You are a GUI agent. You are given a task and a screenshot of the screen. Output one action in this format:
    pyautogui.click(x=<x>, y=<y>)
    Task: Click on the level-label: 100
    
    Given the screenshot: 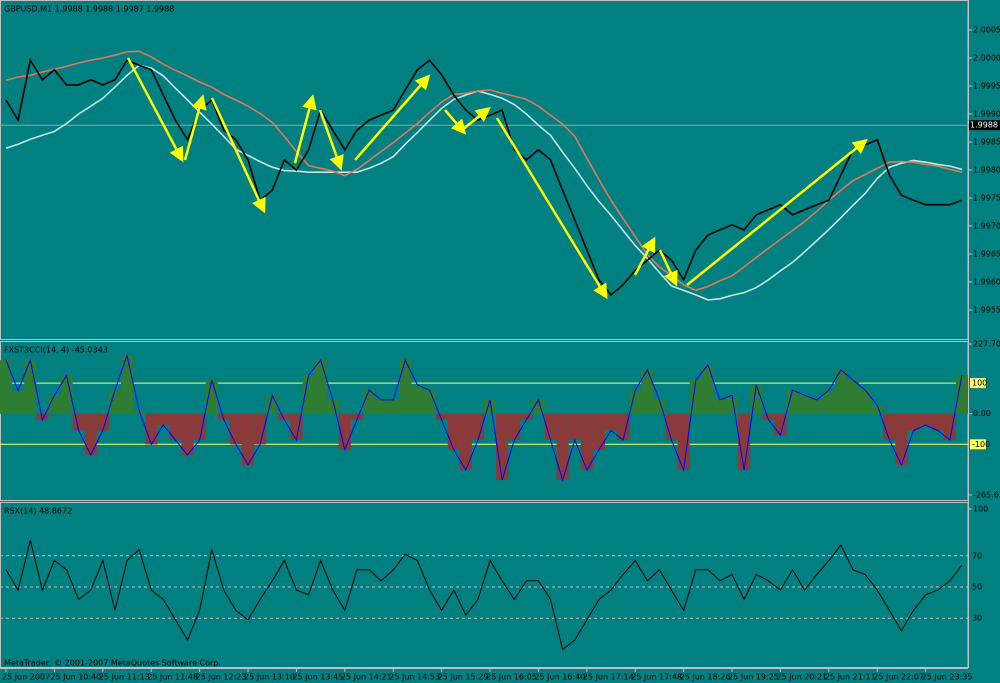 What is the action you would take?
    pyautogui.click(x=979, y=383)
    